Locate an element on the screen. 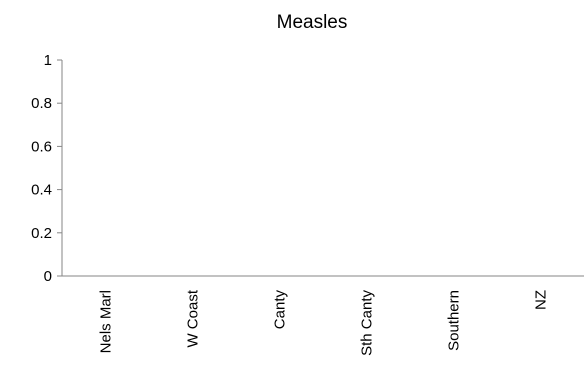 Image resolution: width=584 pixels, height=383 pixels. x-tick-label: NZ is located at coordinates (541, 300).